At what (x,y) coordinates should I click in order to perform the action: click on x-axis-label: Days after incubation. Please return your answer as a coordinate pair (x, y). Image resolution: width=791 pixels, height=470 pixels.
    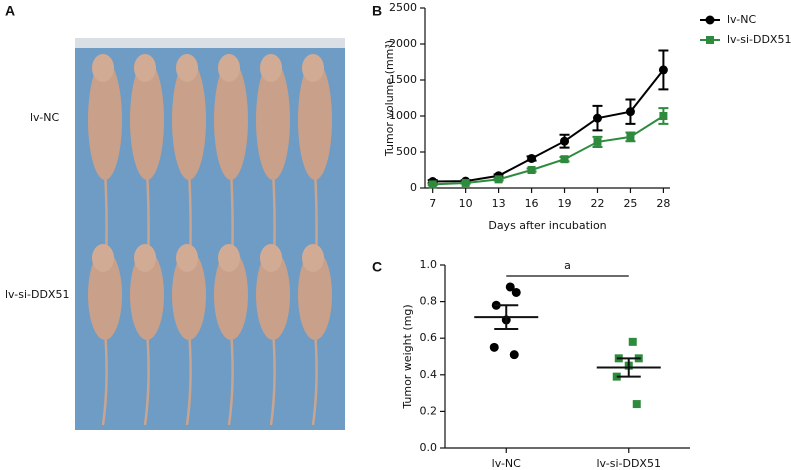
    Looking at the image, I should click on (547, 225).